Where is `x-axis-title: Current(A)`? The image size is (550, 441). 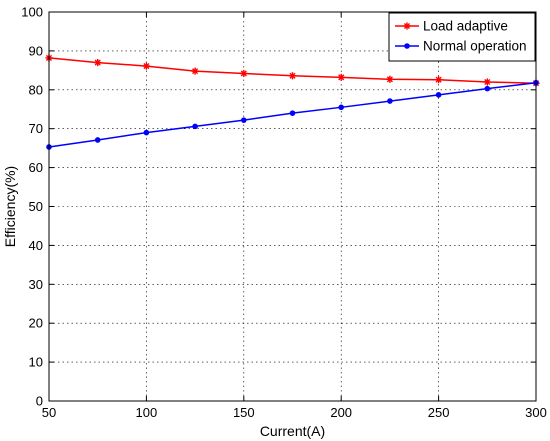 x-axis-title: Current(A) is located at coordinates (292, 431).